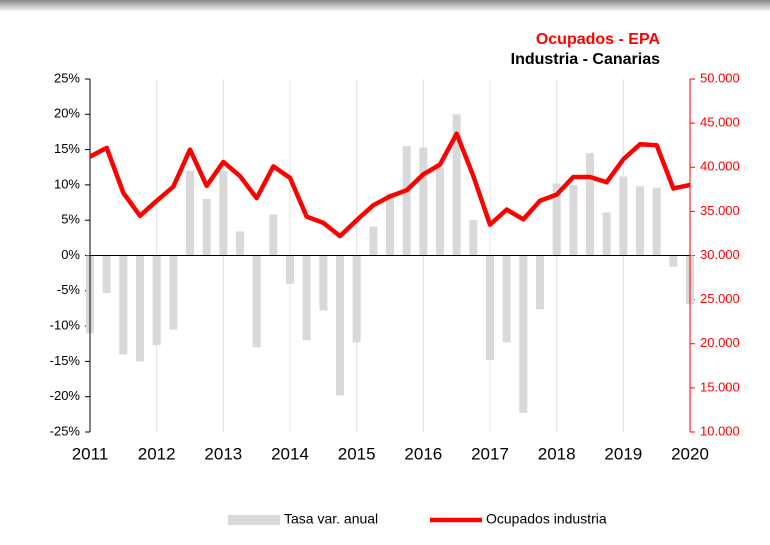 The height and width of the screenshot is (545, 770). Describe the element at coordinates (65, 395) in the screenshot. I see `y-tick-label: -20%` at that location.